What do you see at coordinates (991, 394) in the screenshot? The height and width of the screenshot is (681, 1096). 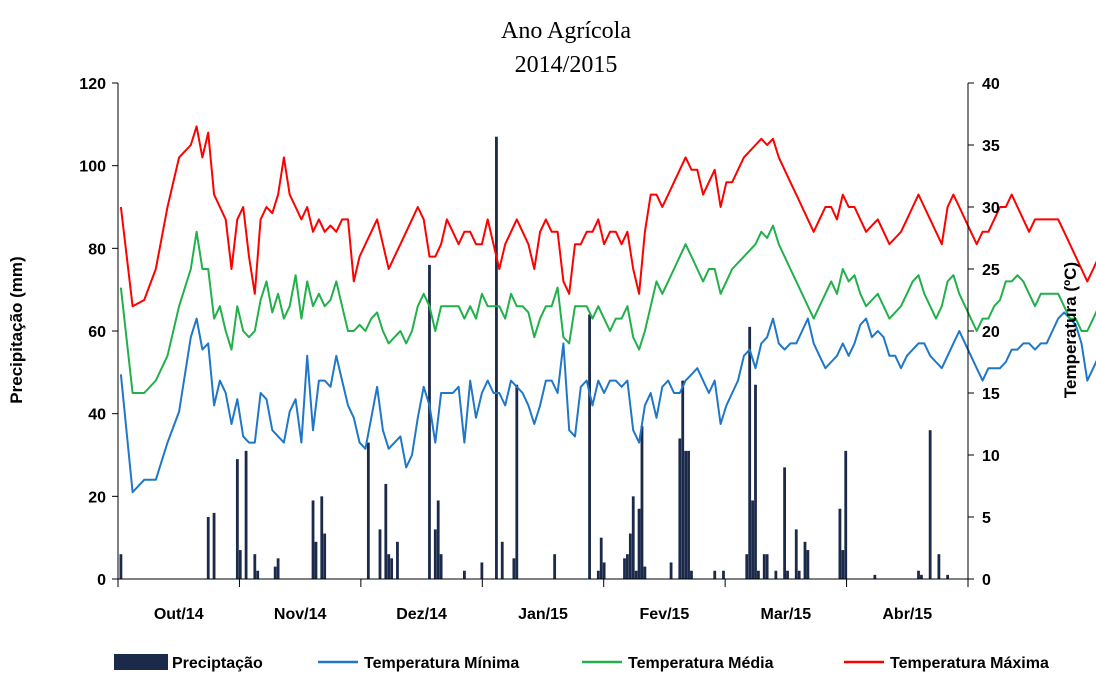 I see `right-tick-label: 15` at bounding box center [991, 394].